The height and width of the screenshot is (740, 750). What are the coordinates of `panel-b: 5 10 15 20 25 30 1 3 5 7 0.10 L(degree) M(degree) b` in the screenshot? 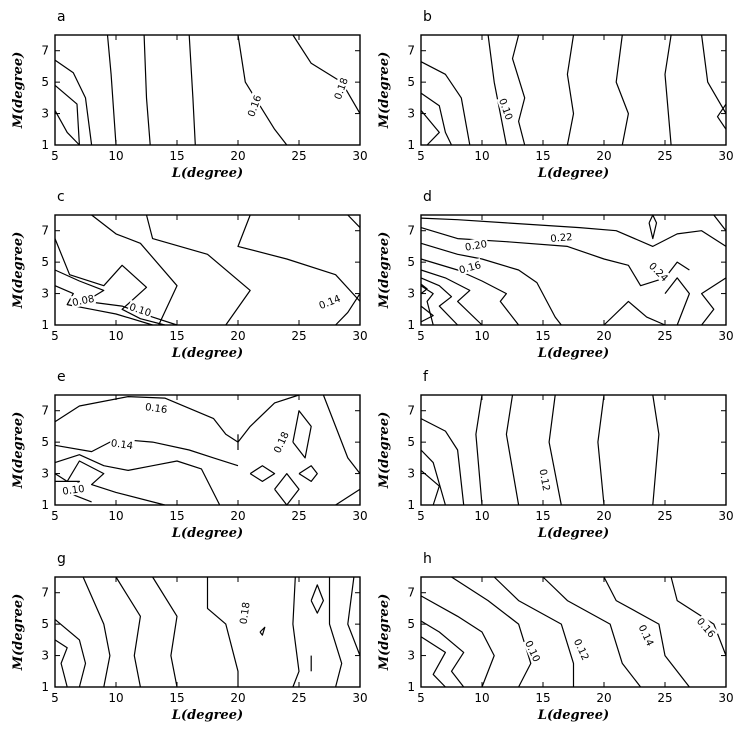 It's located at (555, 95).